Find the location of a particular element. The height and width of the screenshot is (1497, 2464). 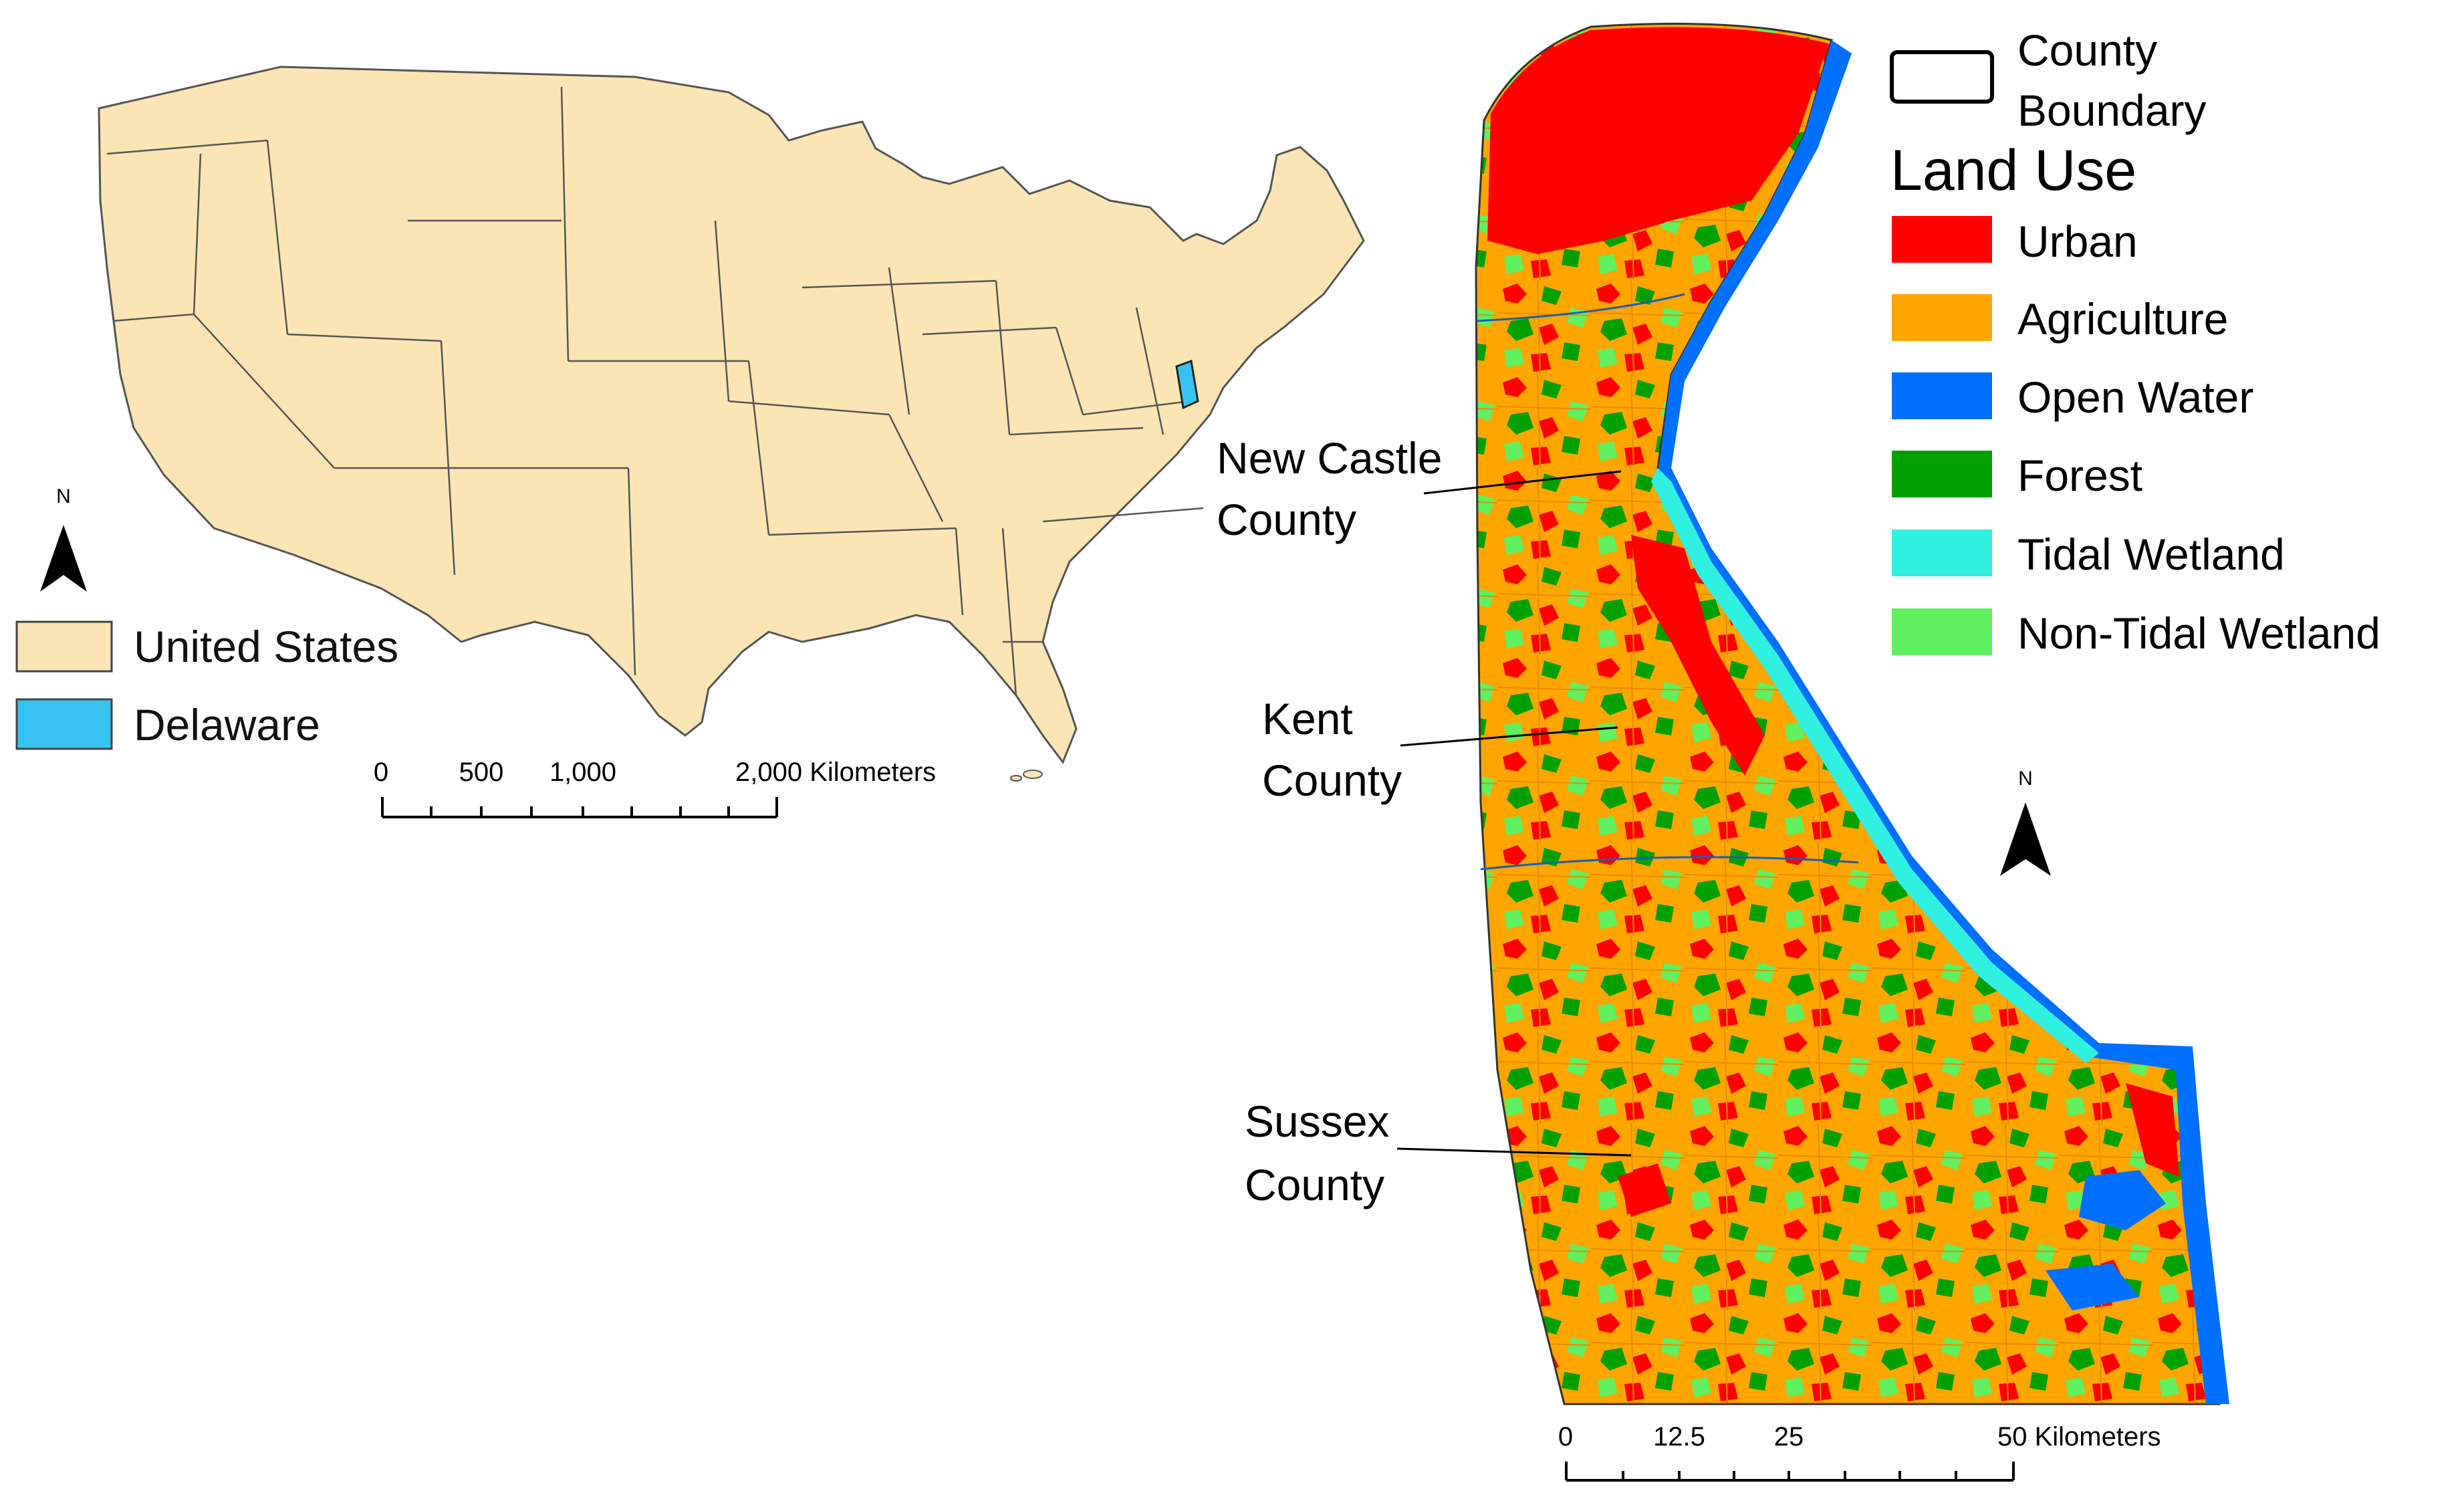

de-legend-label-agriculture: Agriculture is located at coordinates (2122, 319).